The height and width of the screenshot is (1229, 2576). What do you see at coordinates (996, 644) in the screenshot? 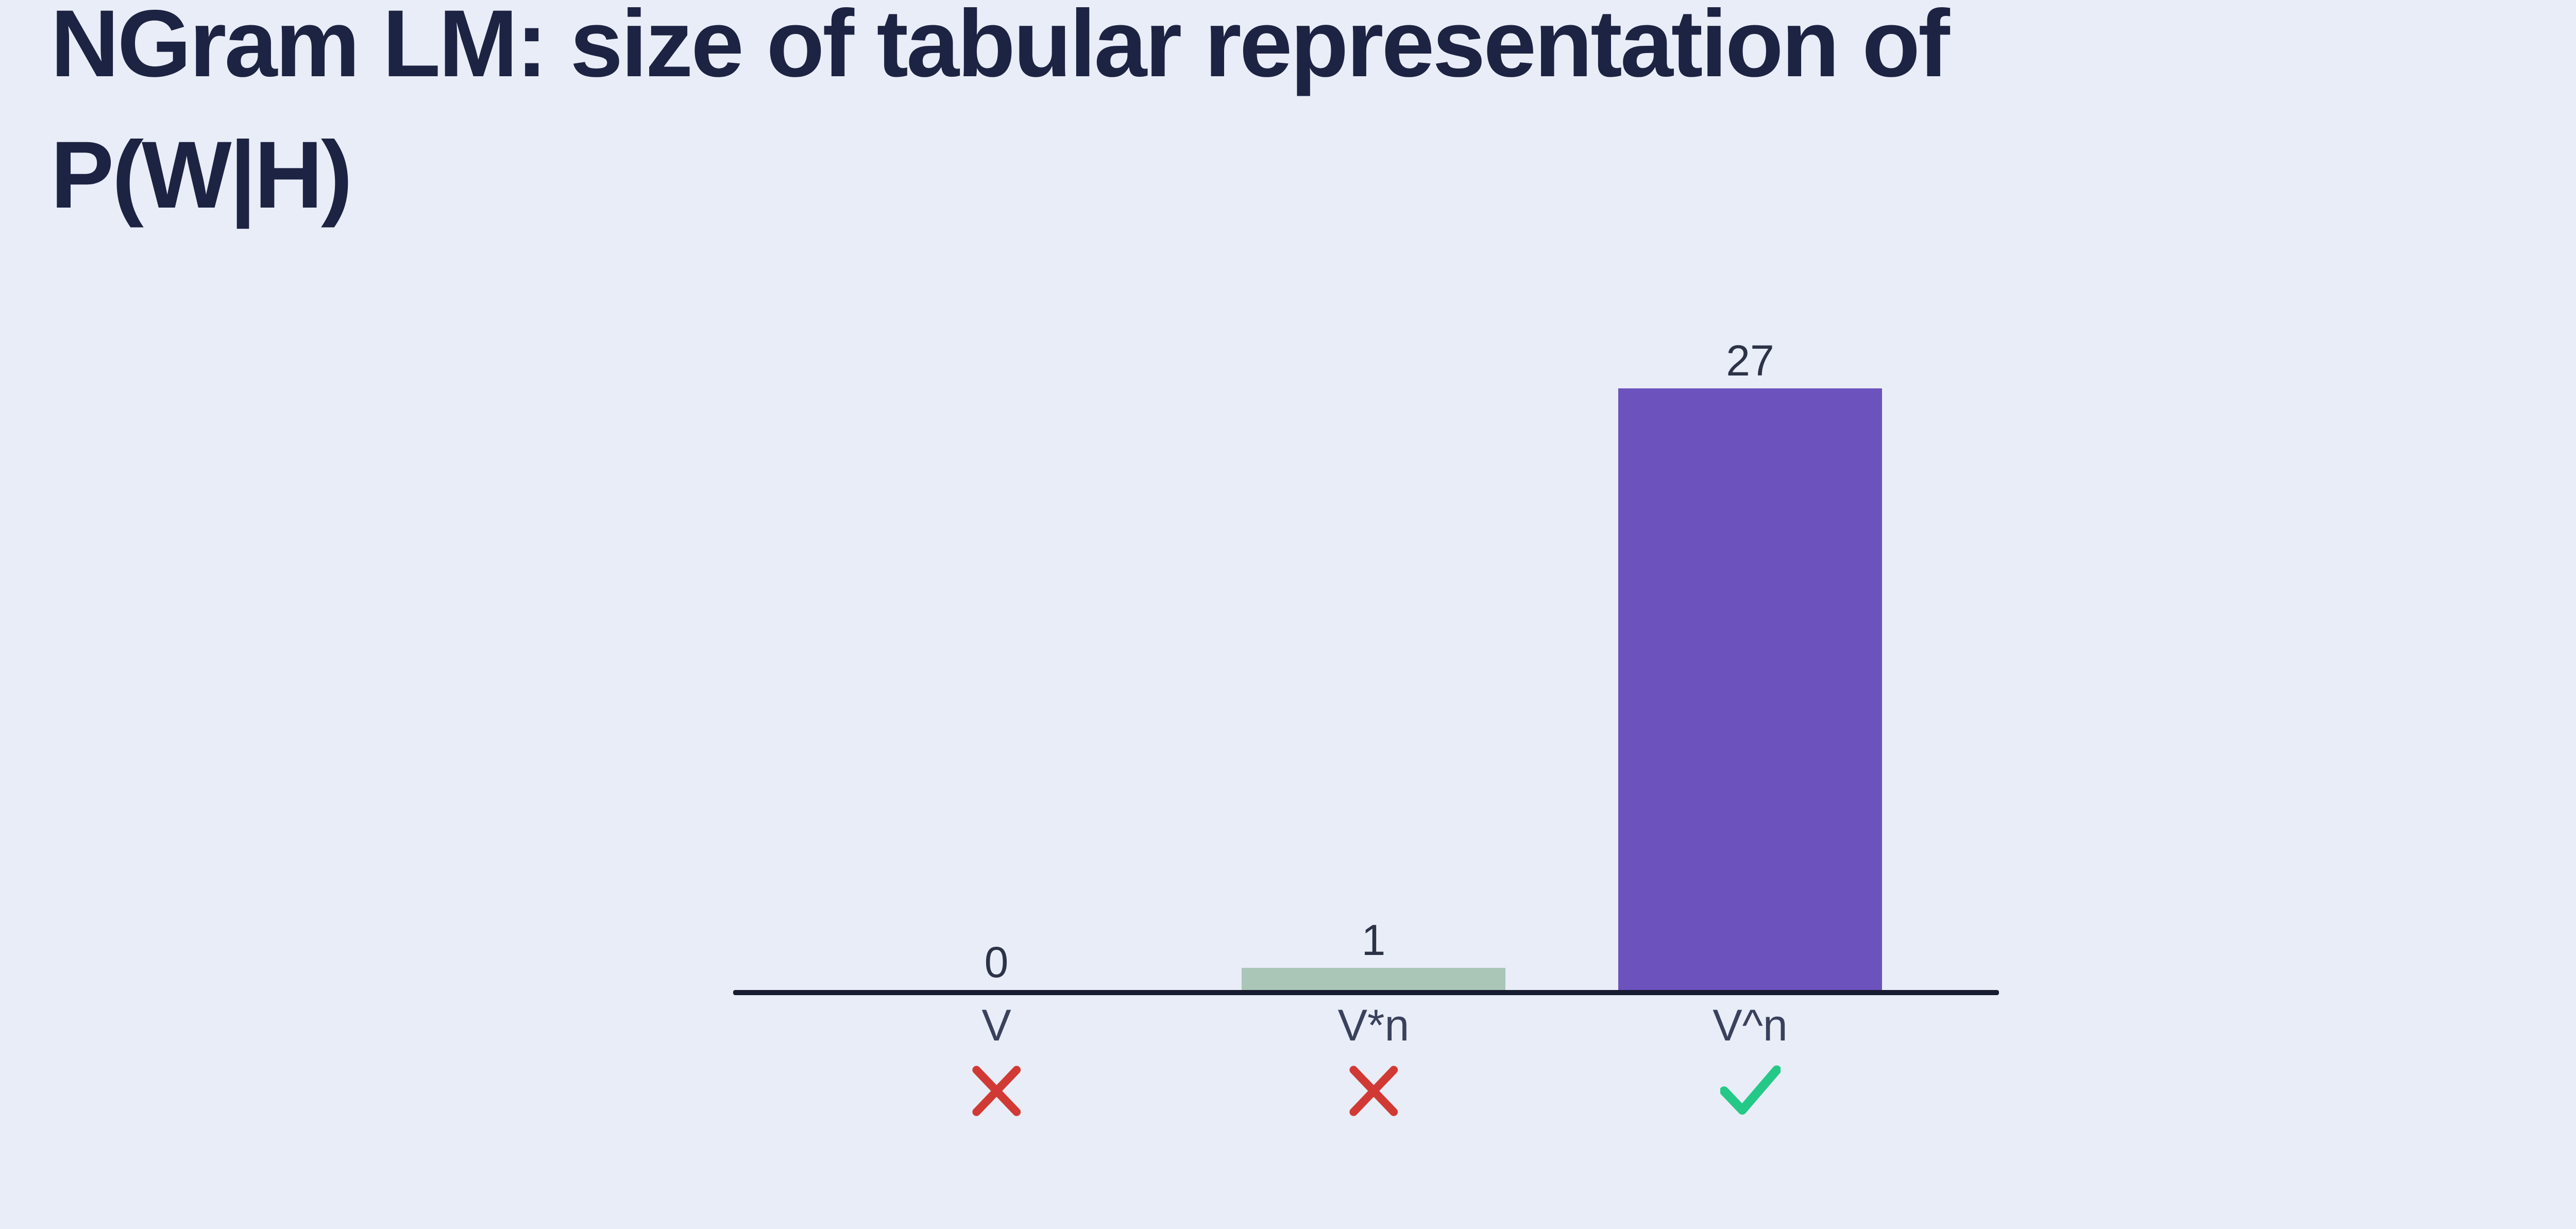
I see `bar-column: 0` at bounding box center [996, 644].